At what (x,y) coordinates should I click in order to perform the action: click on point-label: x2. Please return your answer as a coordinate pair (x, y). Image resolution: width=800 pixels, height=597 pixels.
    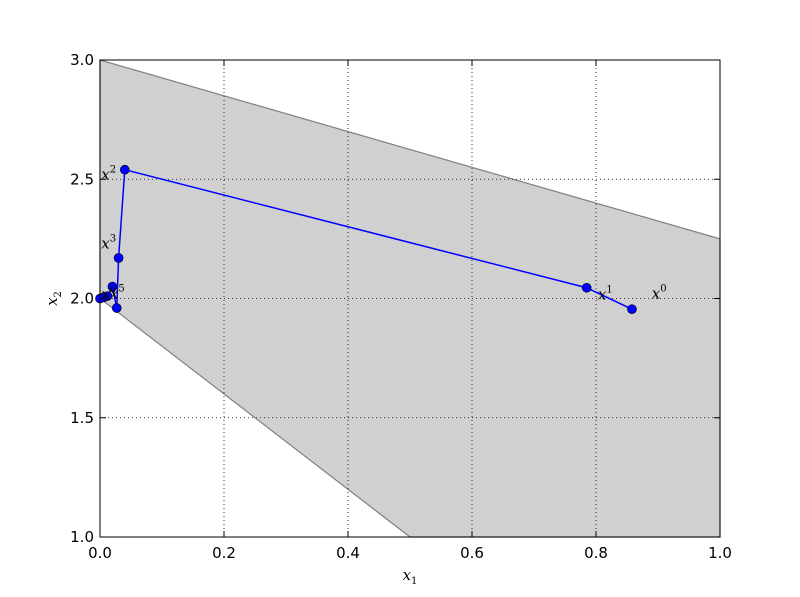
    Looking at the image, I should click on (108, 173).